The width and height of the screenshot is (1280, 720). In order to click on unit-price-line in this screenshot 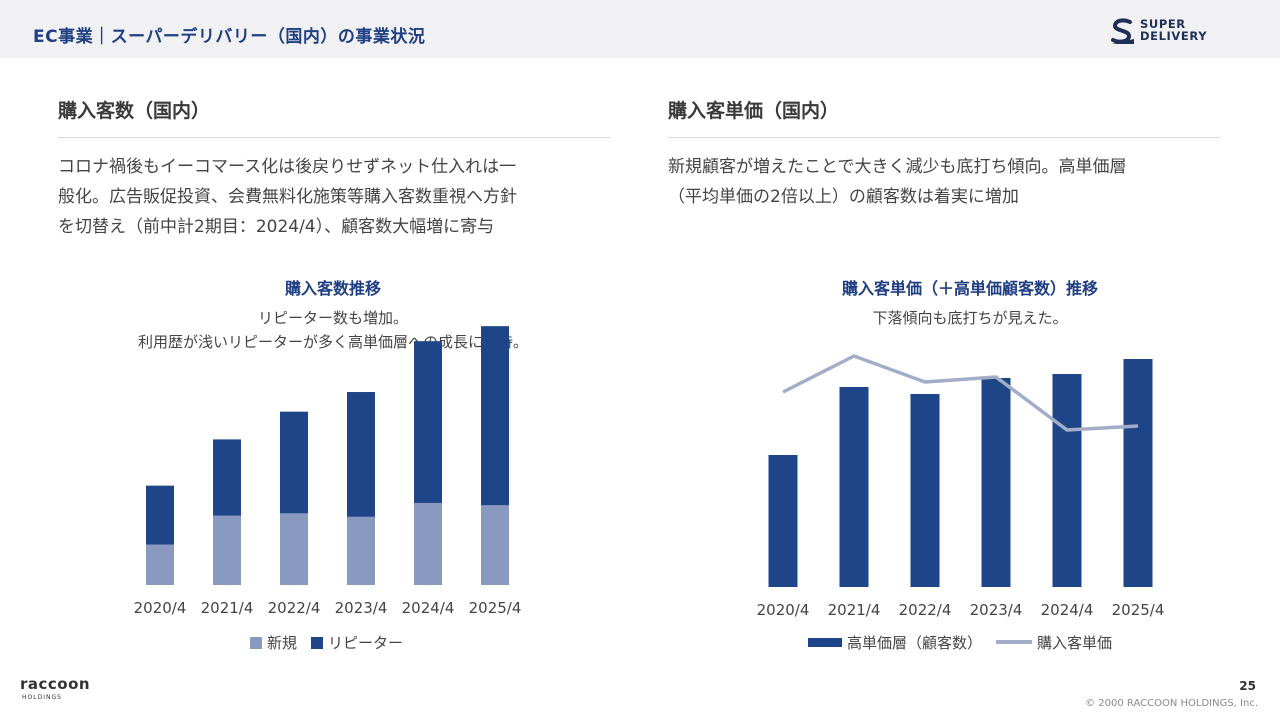, I will do `click(960, 393)`.